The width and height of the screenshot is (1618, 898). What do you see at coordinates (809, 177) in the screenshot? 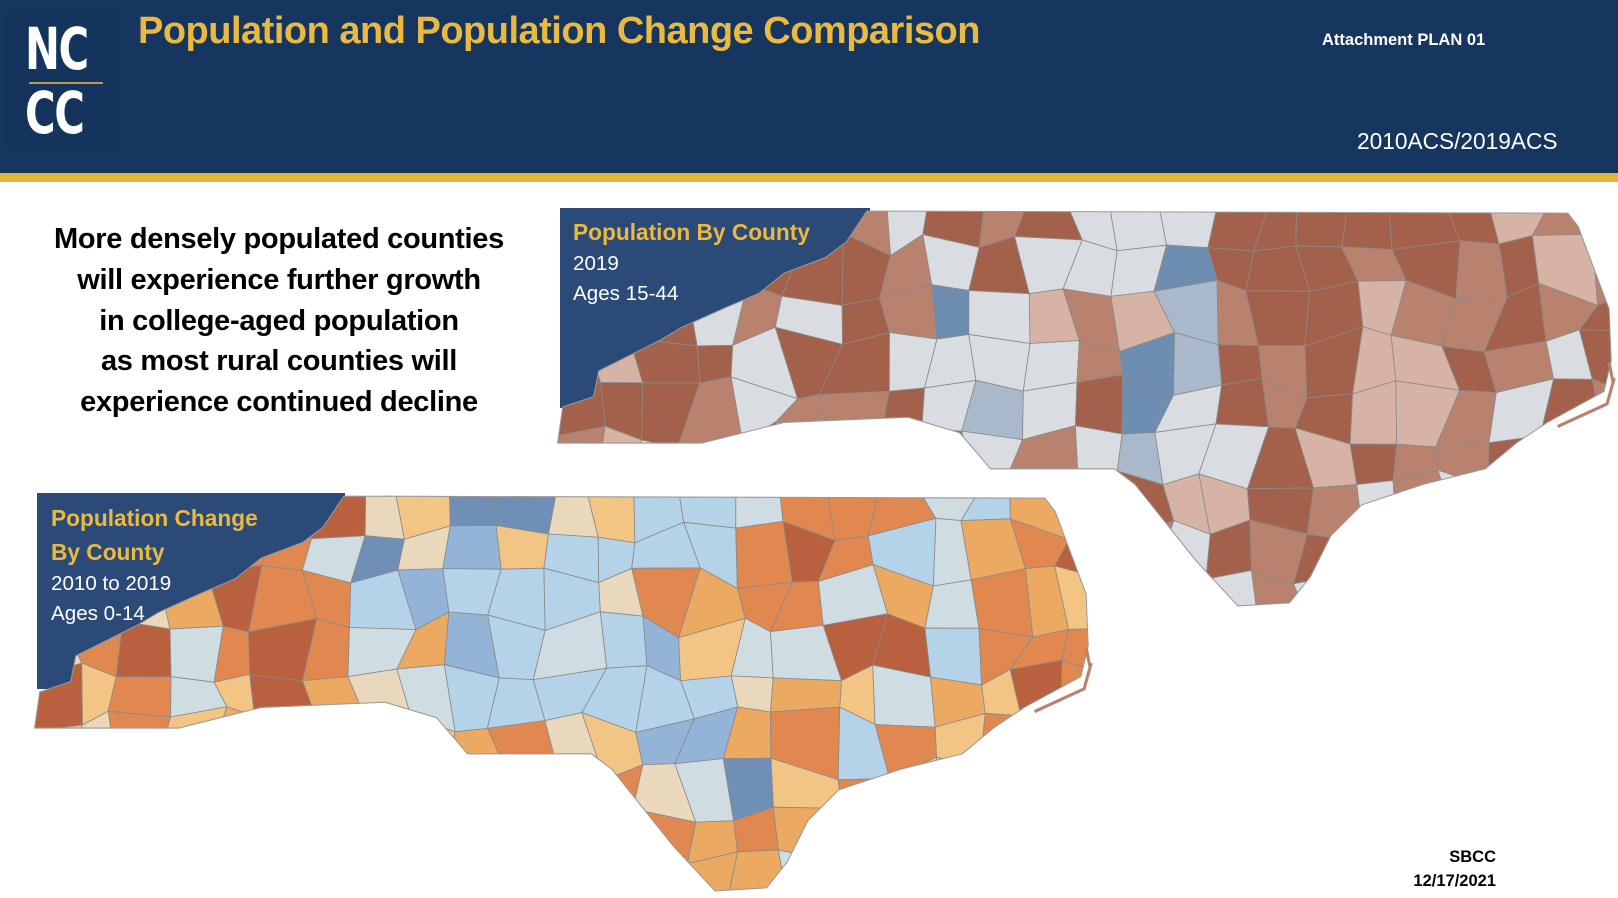
I see `gold-divider` at bounding box center [809, 177].